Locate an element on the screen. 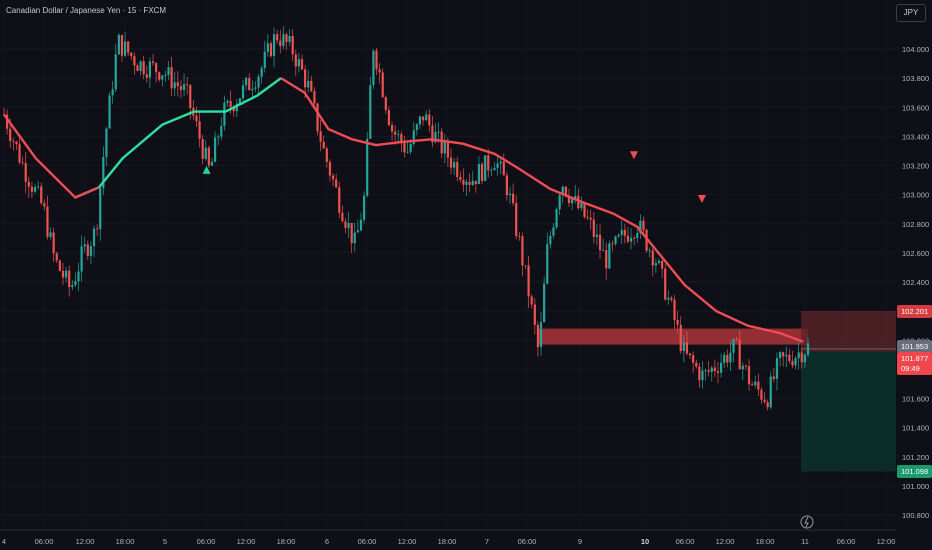 This screenshot has width=932, height=550. price-axis-bg is located at coordinates (914, 275).